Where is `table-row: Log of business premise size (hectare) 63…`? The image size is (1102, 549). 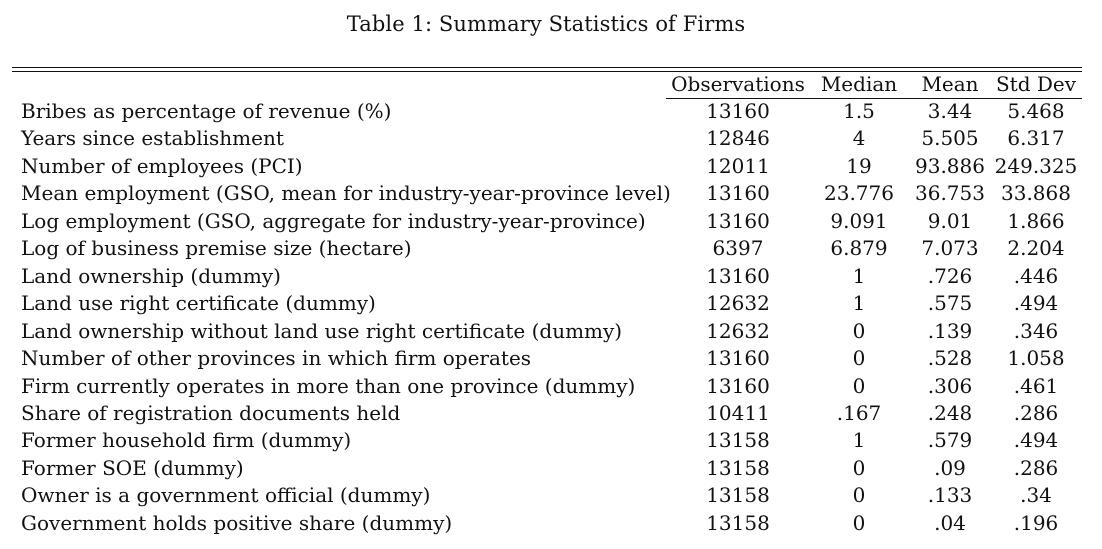
table-row: Log of business premise size (hectare) 63… is located at coordinates (551, 248).